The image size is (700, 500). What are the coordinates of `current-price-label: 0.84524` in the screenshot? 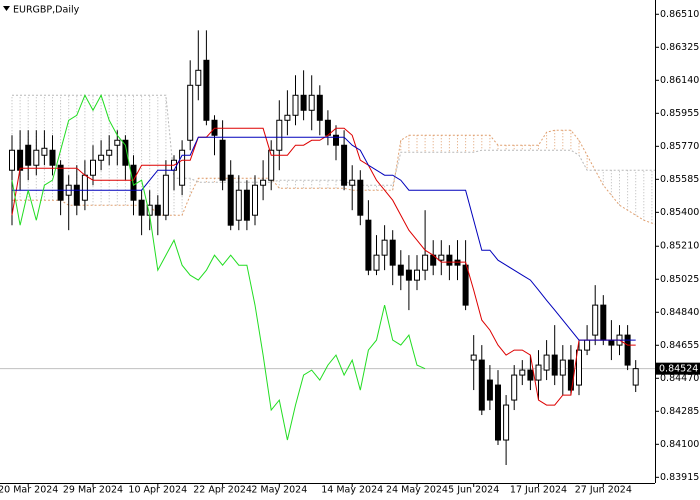 It's located at (678, 369).